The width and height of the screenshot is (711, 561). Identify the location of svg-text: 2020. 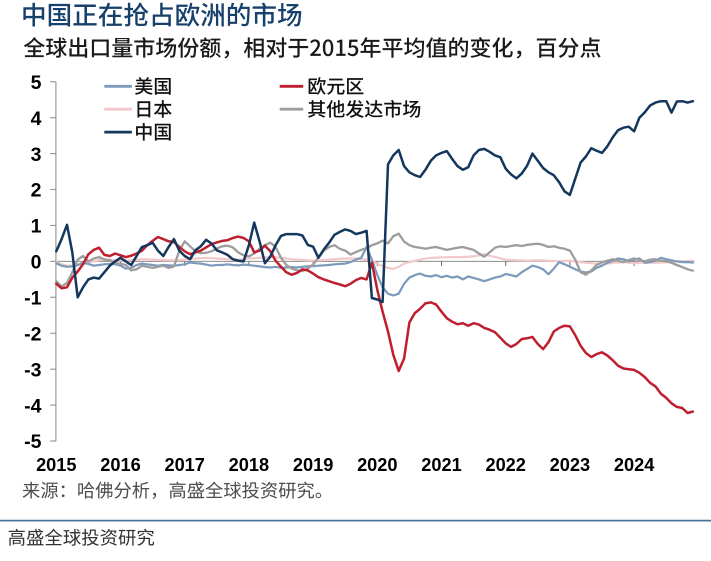
(377, 465).